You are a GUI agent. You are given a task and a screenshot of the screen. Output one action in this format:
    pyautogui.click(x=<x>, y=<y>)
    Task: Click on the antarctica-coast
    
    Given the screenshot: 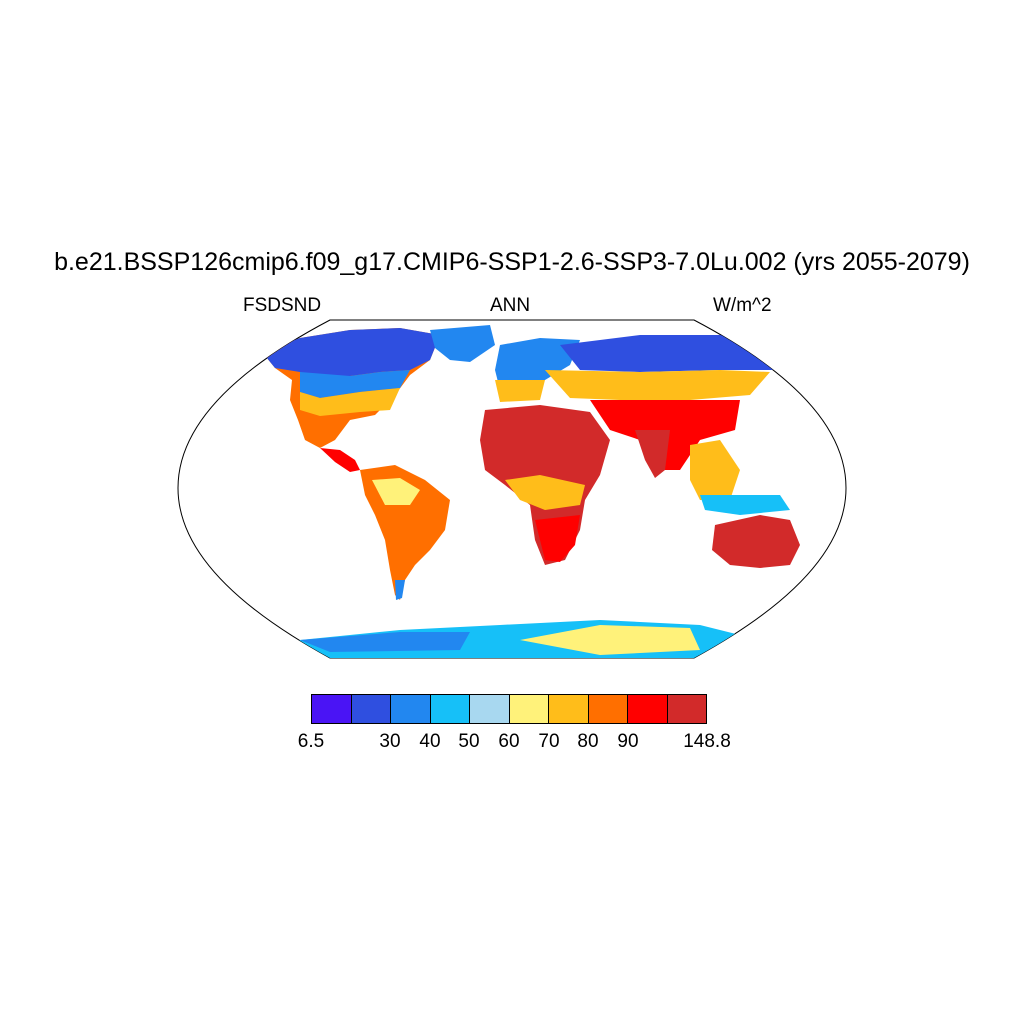 What is the action you would take?
    pyautogui.click(x=385, y=642)
    